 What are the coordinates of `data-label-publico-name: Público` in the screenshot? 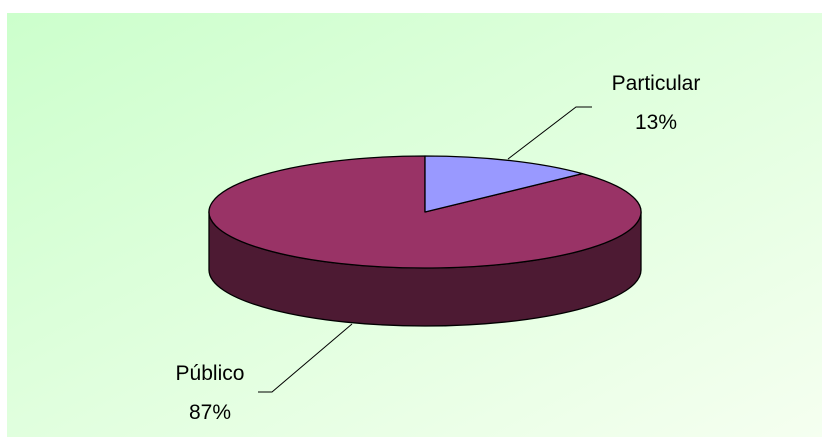 It's located at (210, 373).